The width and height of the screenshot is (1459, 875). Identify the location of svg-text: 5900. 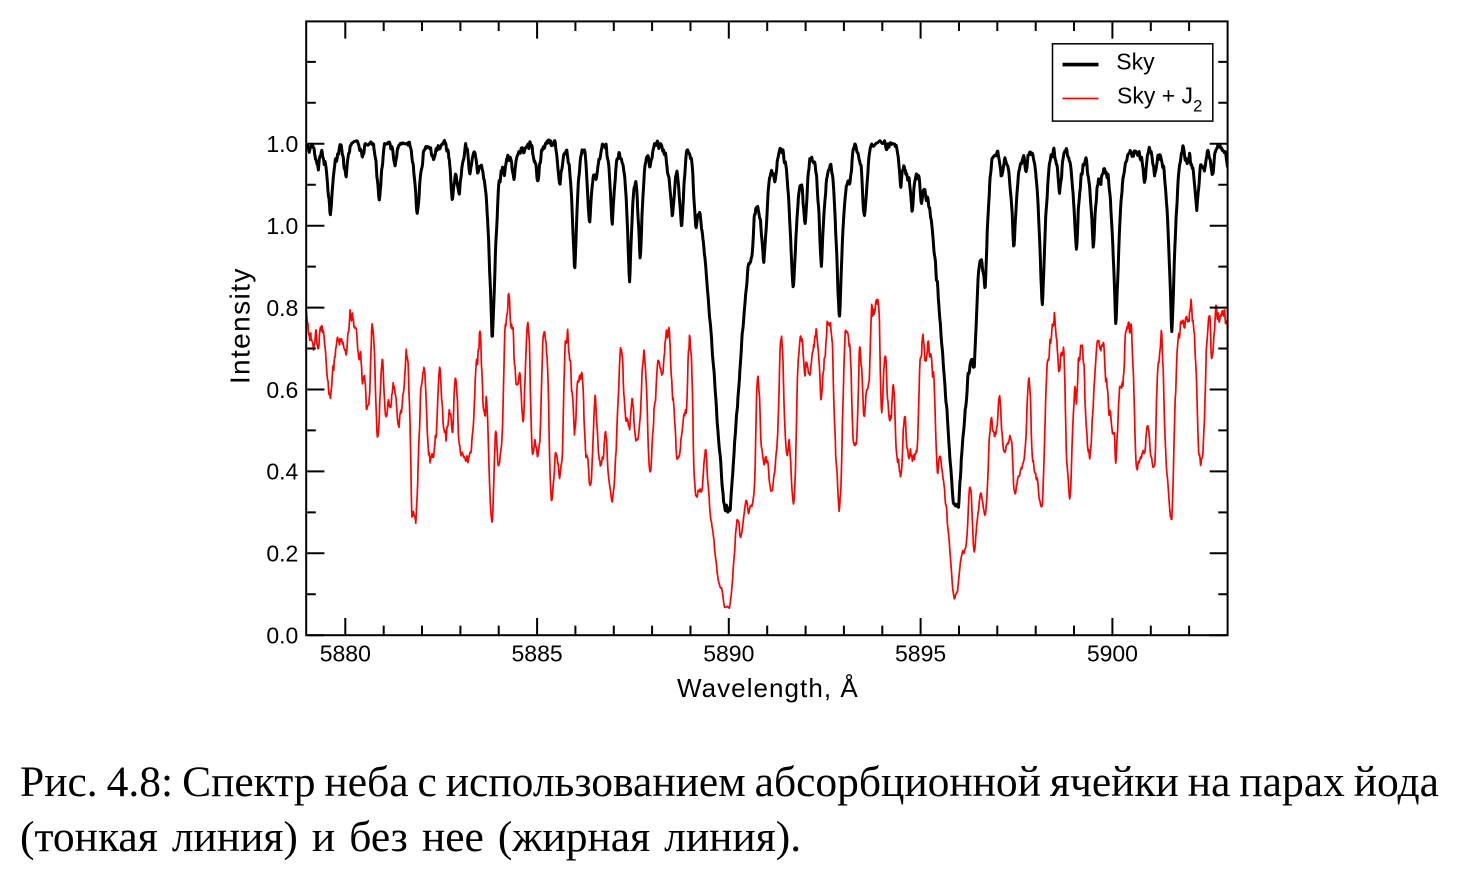
(1112, 654).